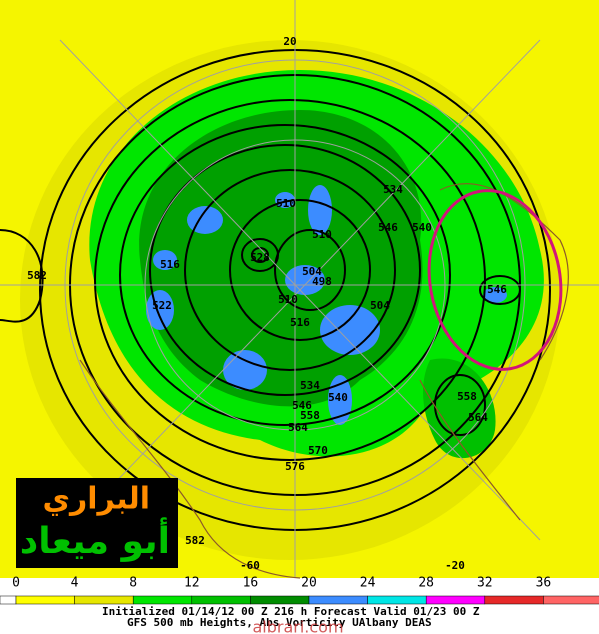 Image resolution: width=599 pixels, height=634 pixels. What do you see at coordinates (426, 583) in the screenshot?
I see `colorbar-label: 28` at bounding box center [426, 583].